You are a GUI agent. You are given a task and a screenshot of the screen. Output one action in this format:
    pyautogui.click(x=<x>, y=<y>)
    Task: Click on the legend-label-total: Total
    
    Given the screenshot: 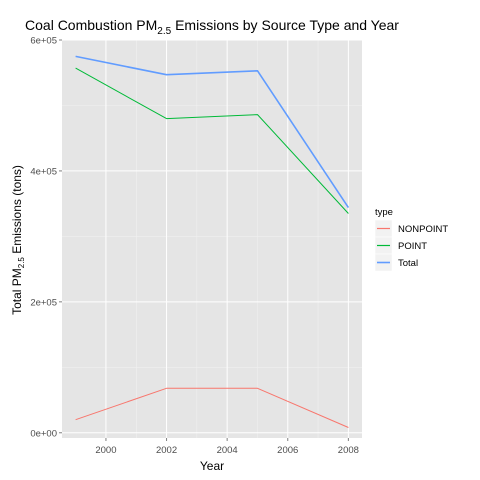 What is the action you would take?
    pyautogui.click(x=408, y=263)
    